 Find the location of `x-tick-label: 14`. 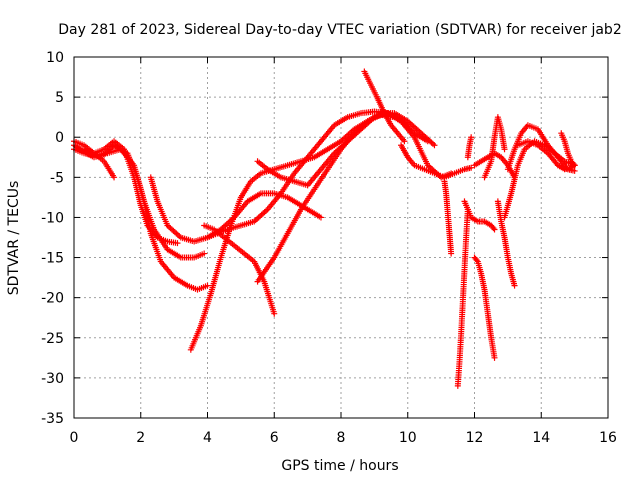

x-tick-label: 14 is located at coordinates (541, 438).